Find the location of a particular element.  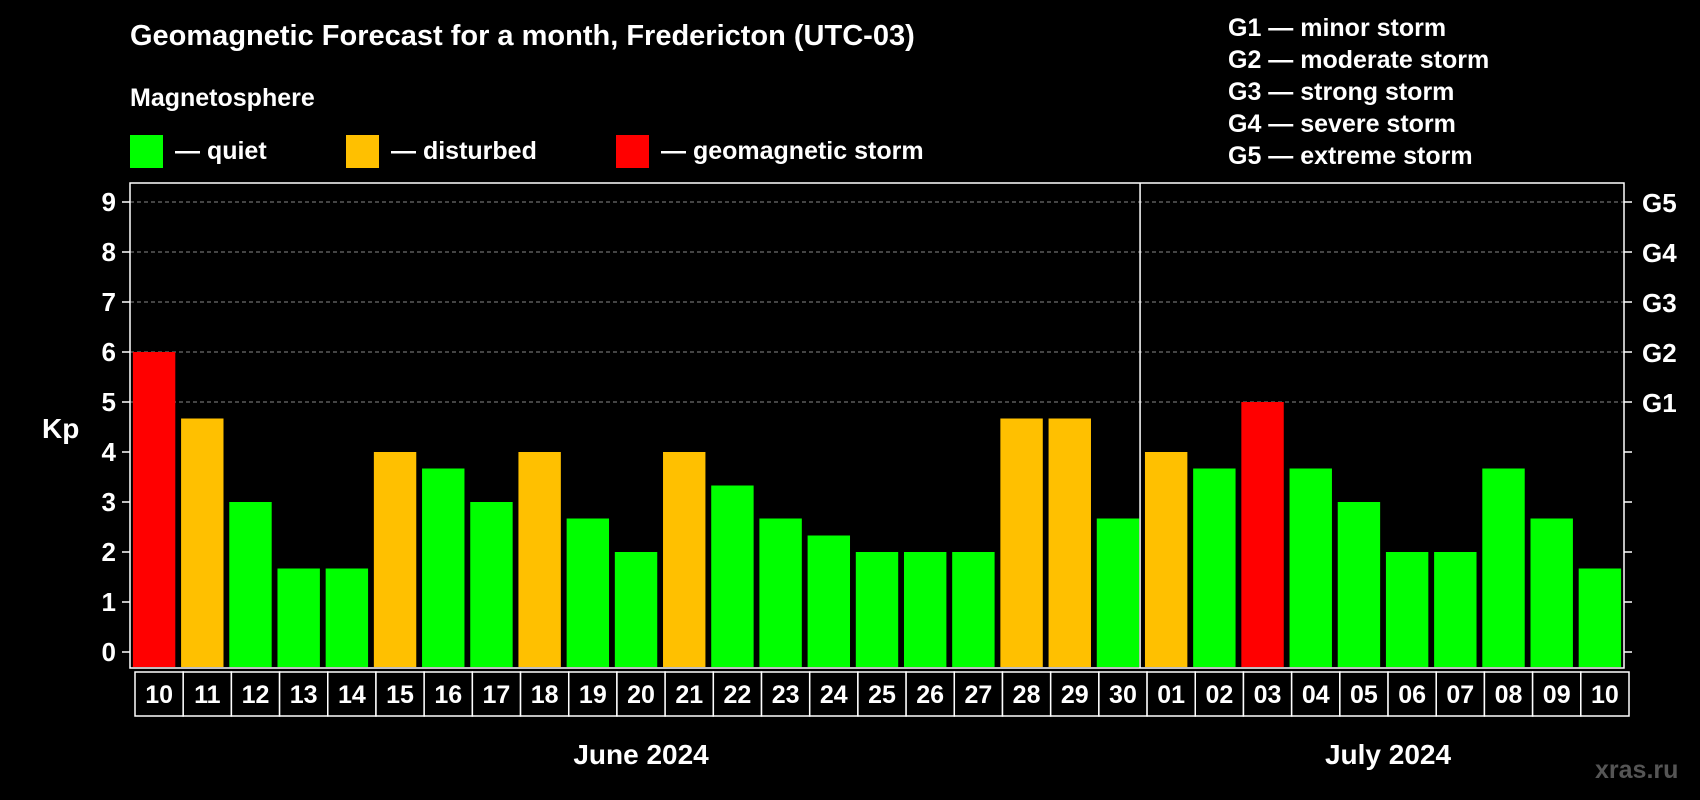

right-axis-label: G3 is located at coordinates (1659, 303).